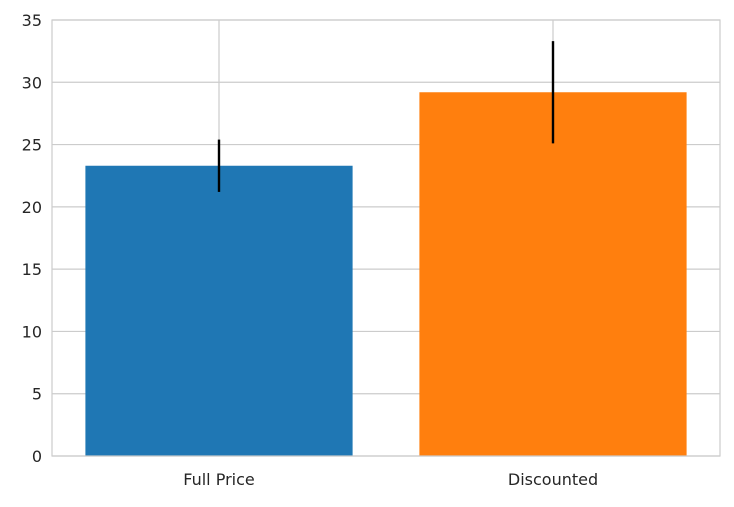 The image size is (734, 507). What do you see at coordinates (32, 269) in the screenshot?
I see `y-tick-label: 15` at bounding box center [32, 269].